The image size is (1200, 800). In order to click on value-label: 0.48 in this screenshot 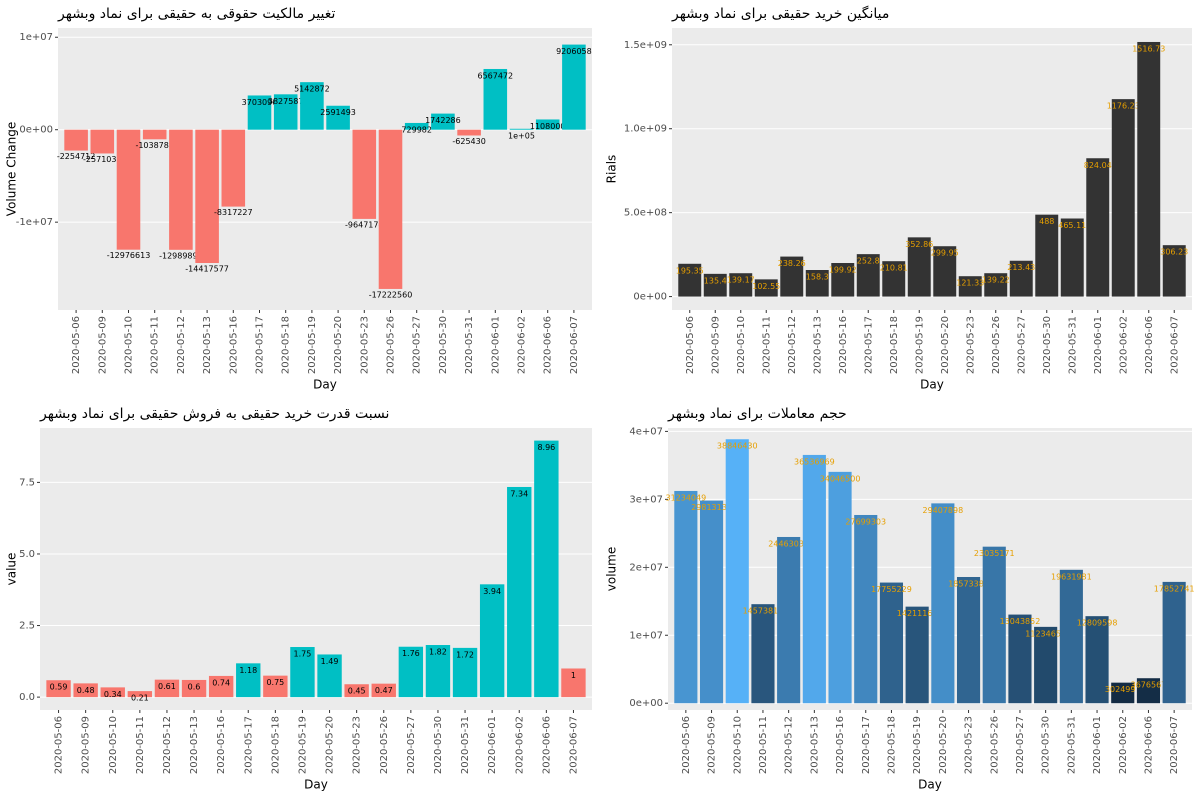, I will do `click(86, 690)`.